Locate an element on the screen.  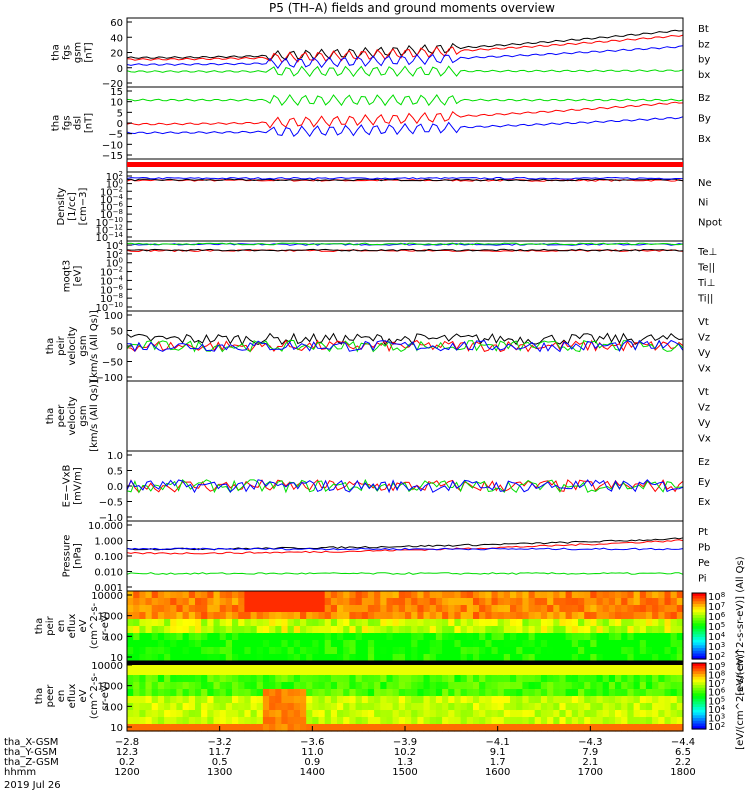
colorbar-segment is located at coordinates (699, 641).